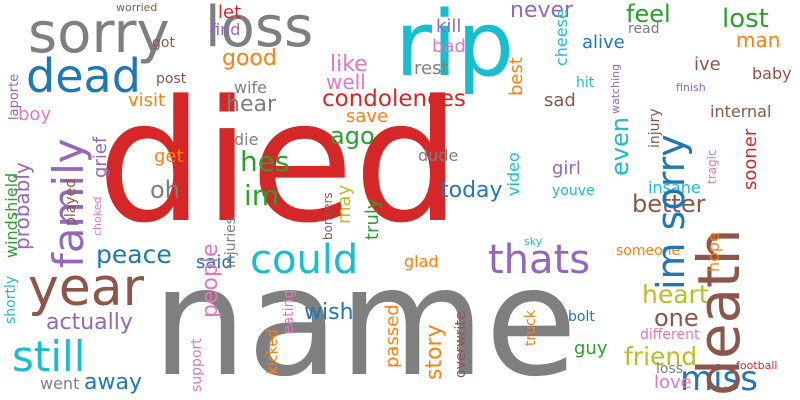  I want to click on word-glad: glad, so click(421, 261).